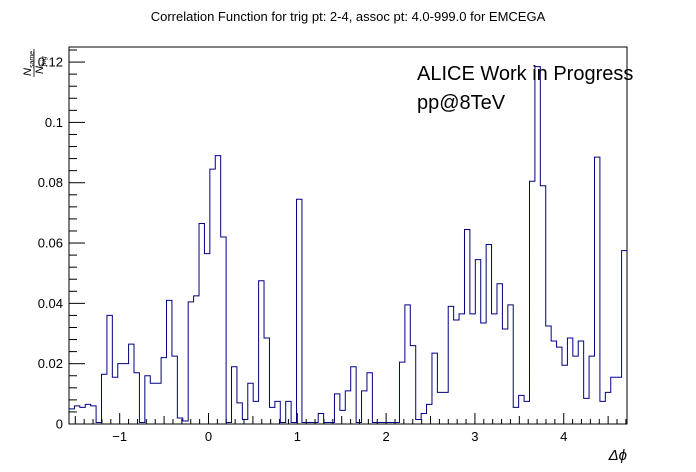 This screenshot has height=472, width=696. What do you see at coordinates (119, 436) in the screenshot?
I see `x-tick-label: −1` at bounding box center [119, 436].